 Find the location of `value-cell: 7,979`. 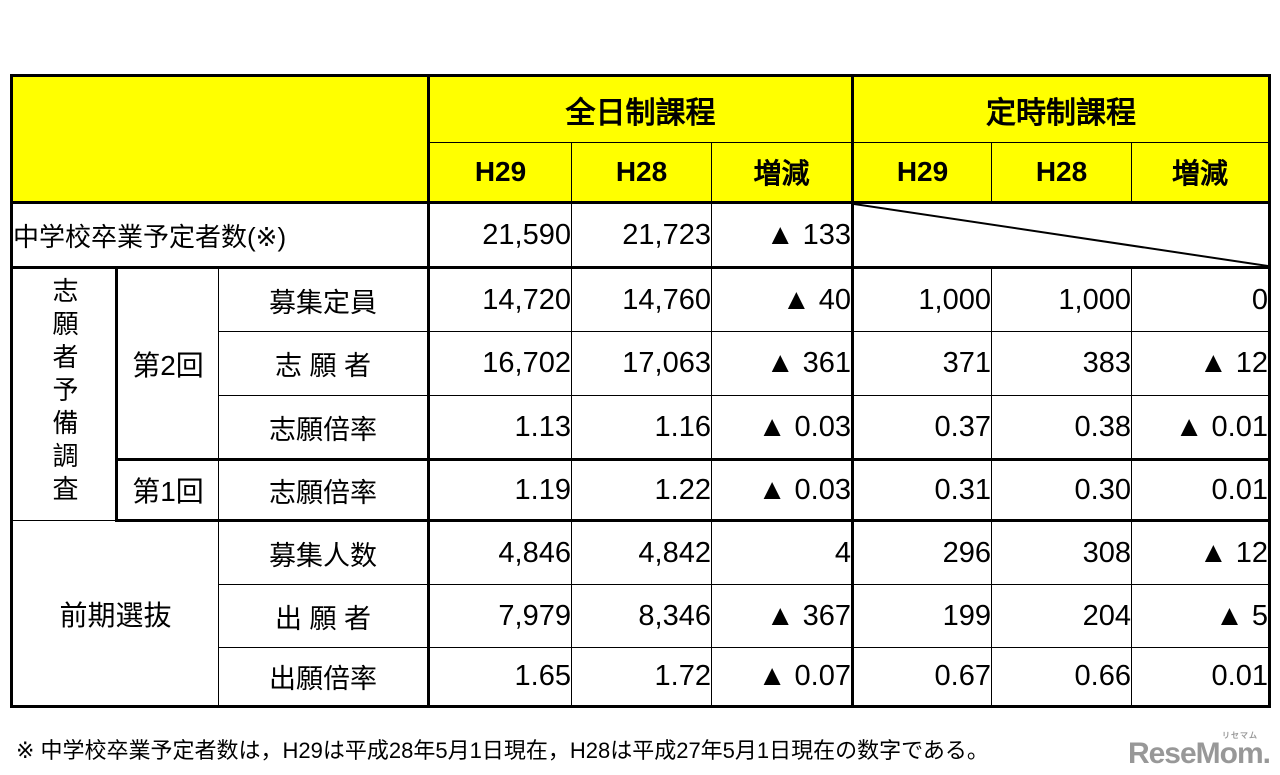

value-cell: 7,979 is located at coordinates (500, 616).